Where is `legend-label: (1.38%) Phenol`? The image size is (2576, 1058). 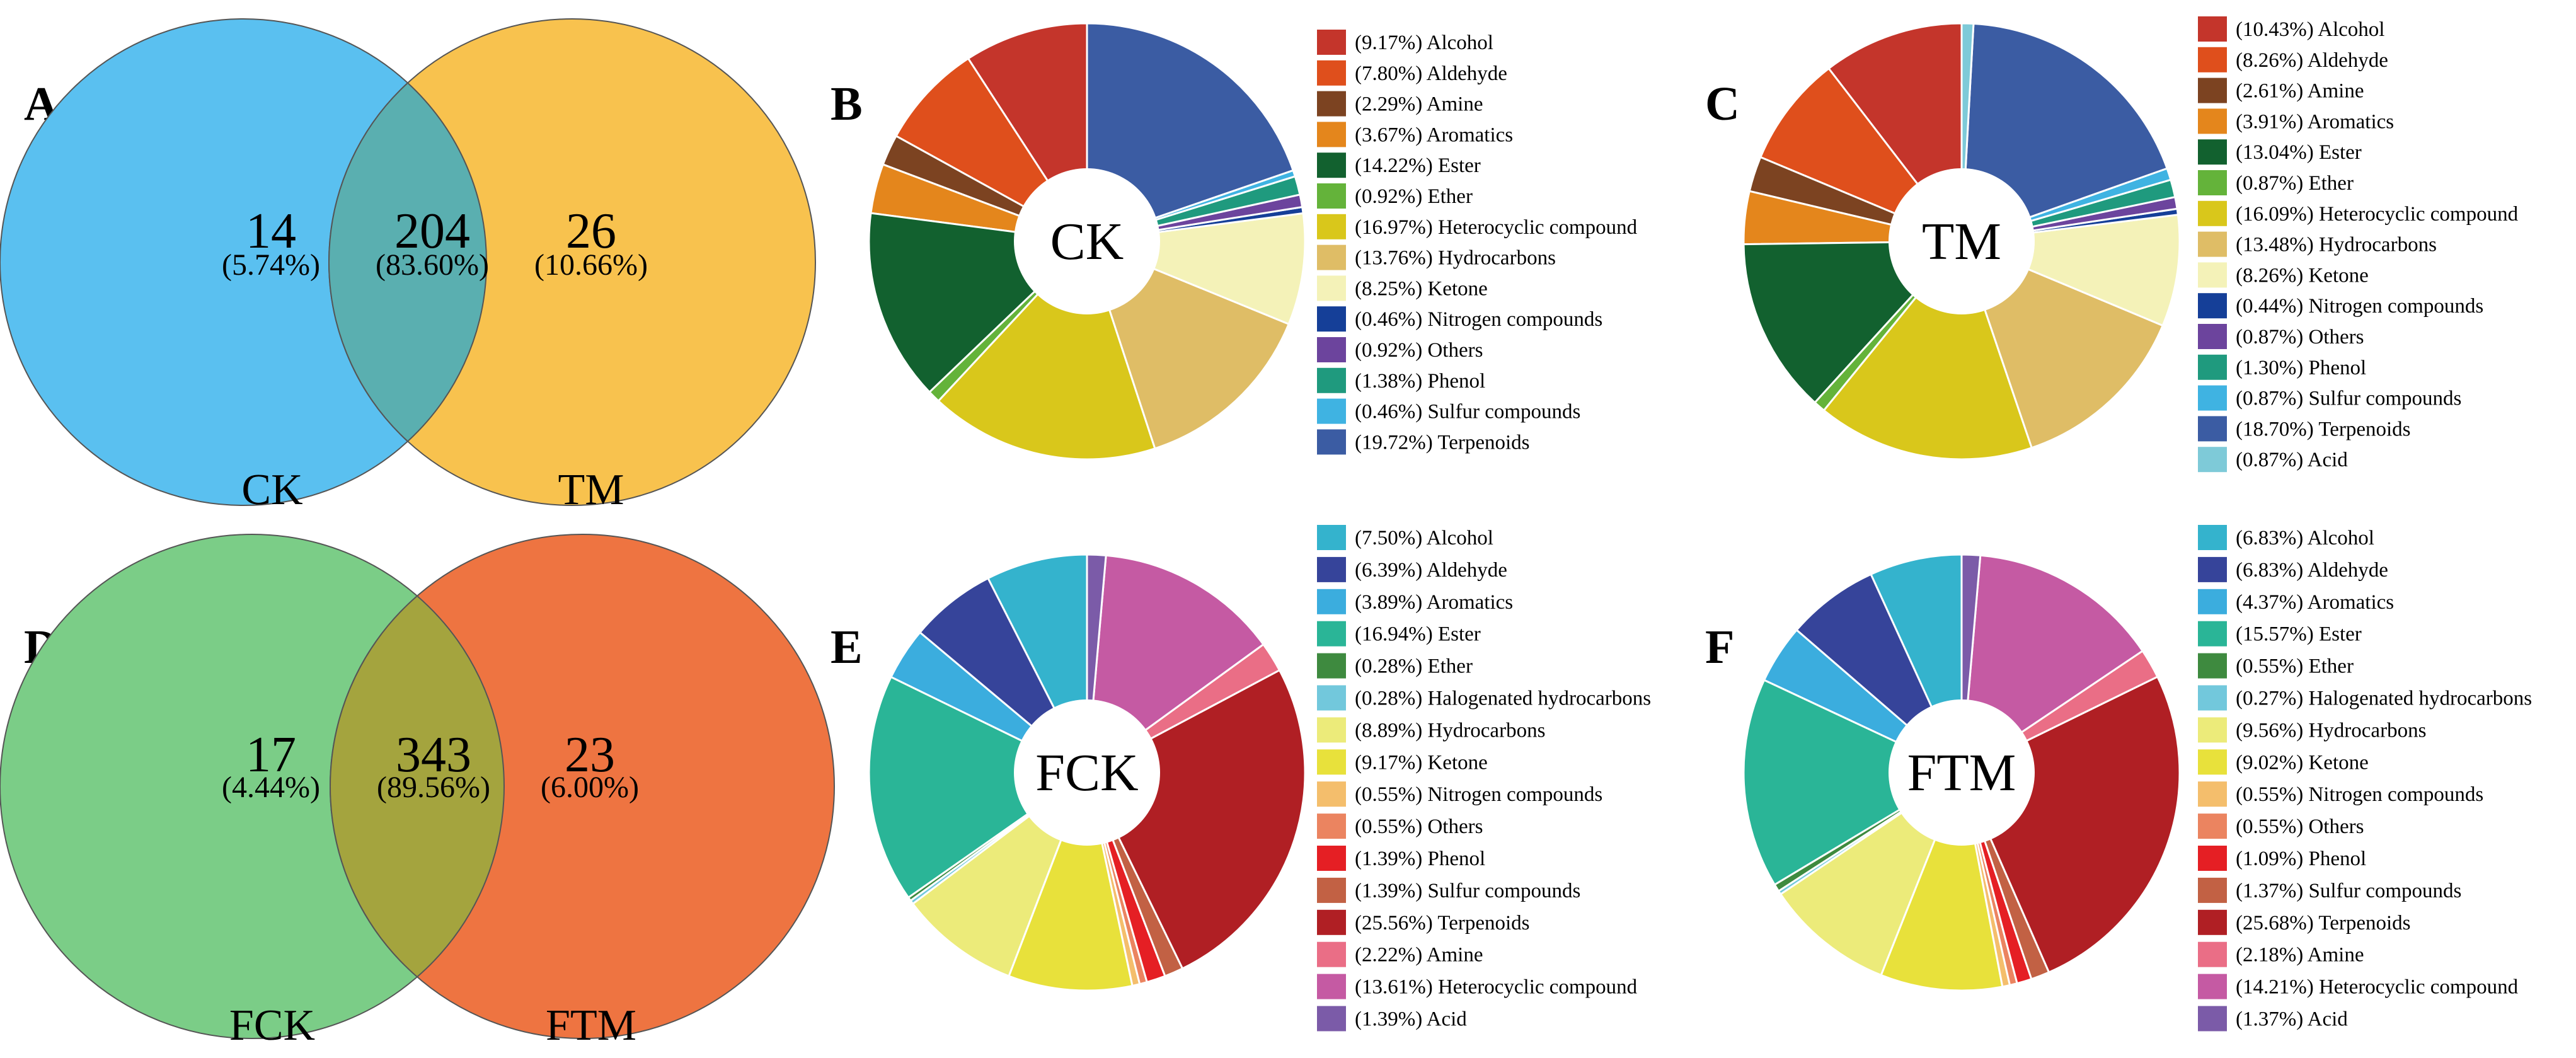 legend-label: (1.38%) Phenol is located at coordinates (1420, 381).